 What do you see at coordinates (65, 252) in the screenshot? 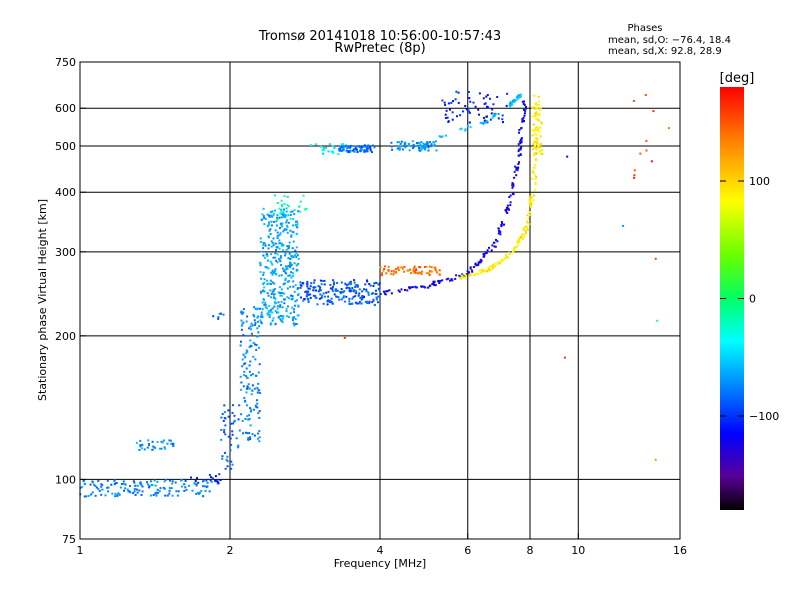
I see `y-tick-label: 300` at bounding box center [65, 252].